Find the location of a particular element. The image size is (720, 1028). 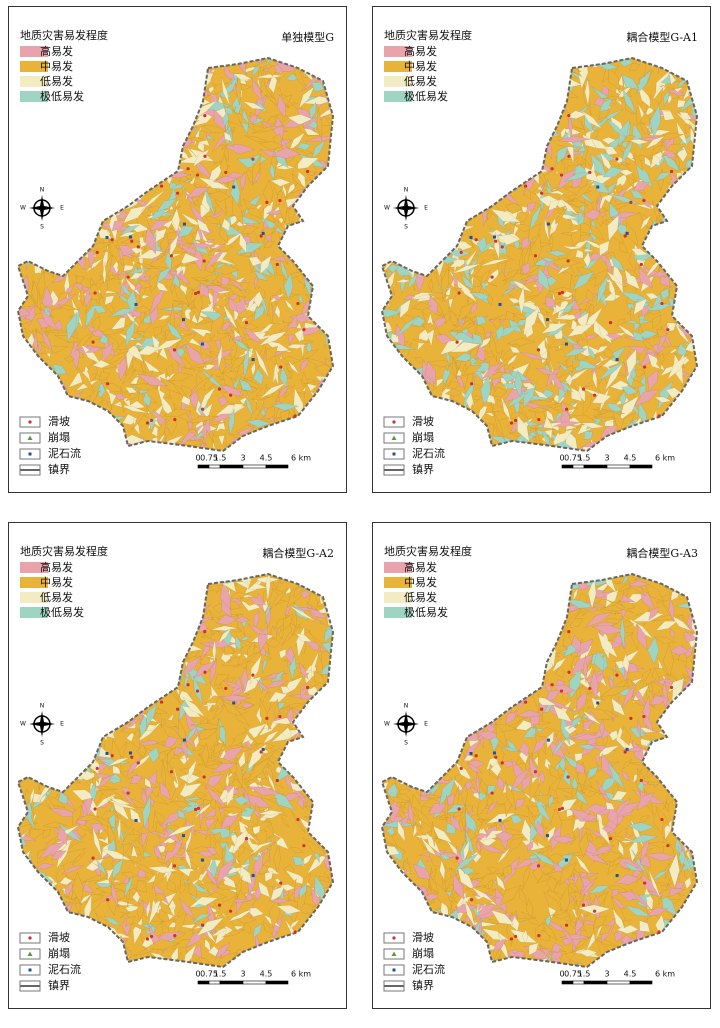

scale-label: 1.5 is located at coordinates (220, 974).